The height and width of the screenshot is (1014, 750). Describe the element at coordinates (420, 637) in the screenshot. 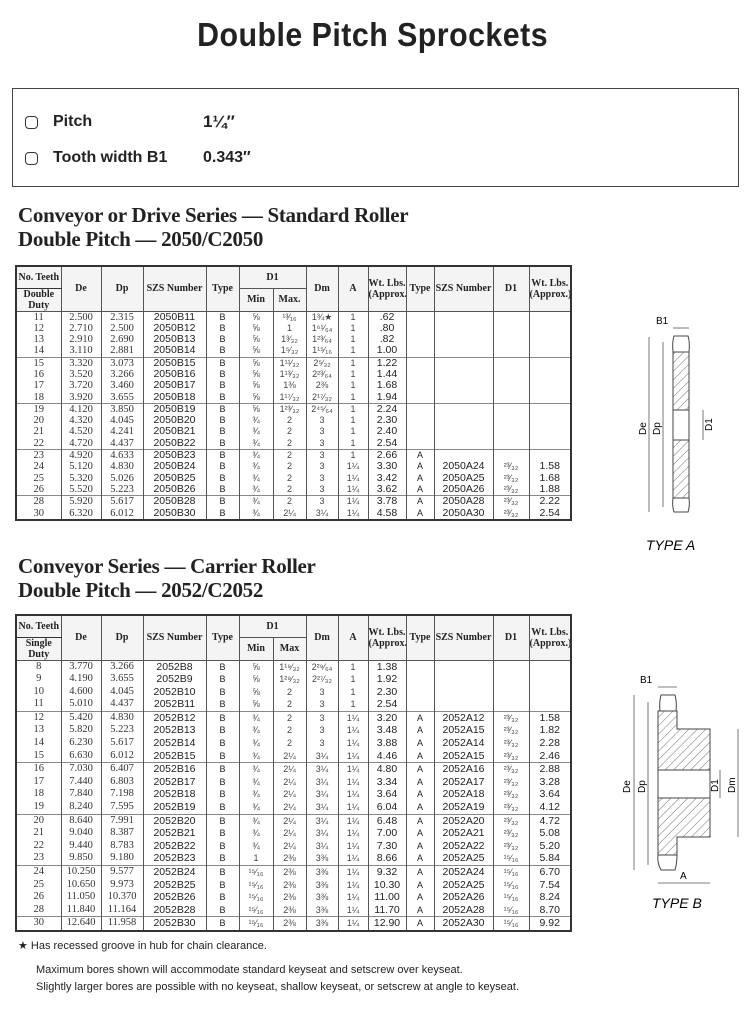

I see `header-type-2: Type` at that location.